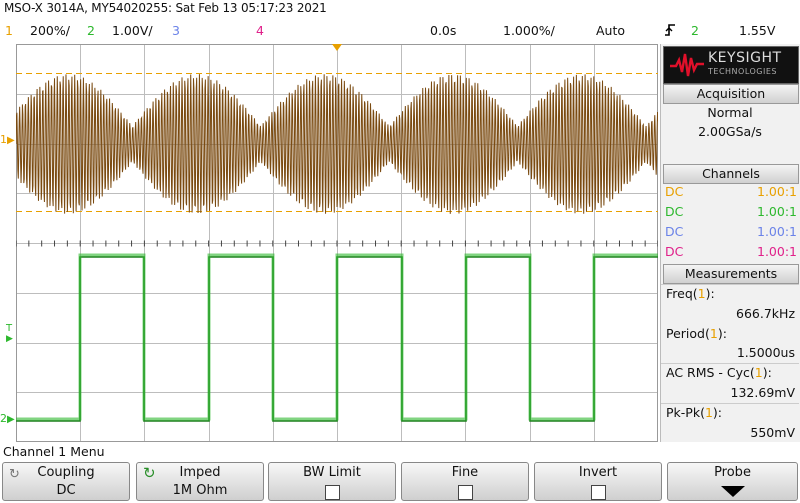  What do you see at coordinates (730, 112) in the screenshot?
I see `acquisition-mode: Normal` at bounding box center [730, 112].